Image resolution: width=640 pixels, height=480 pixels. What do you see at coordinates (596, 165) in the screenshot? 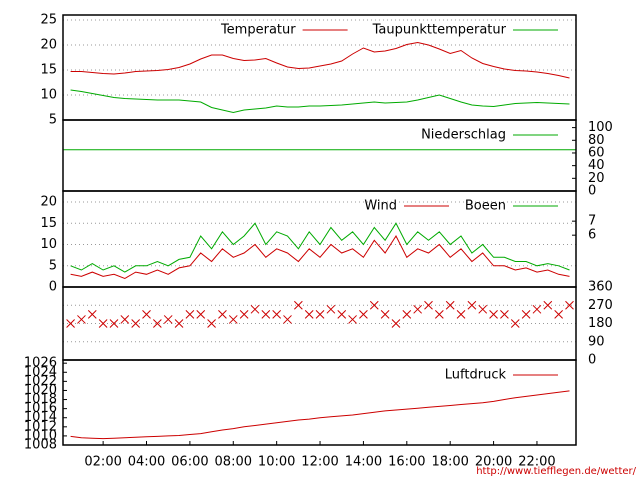
I see `y-tick-label: 40` at bounding box center [596, 165].